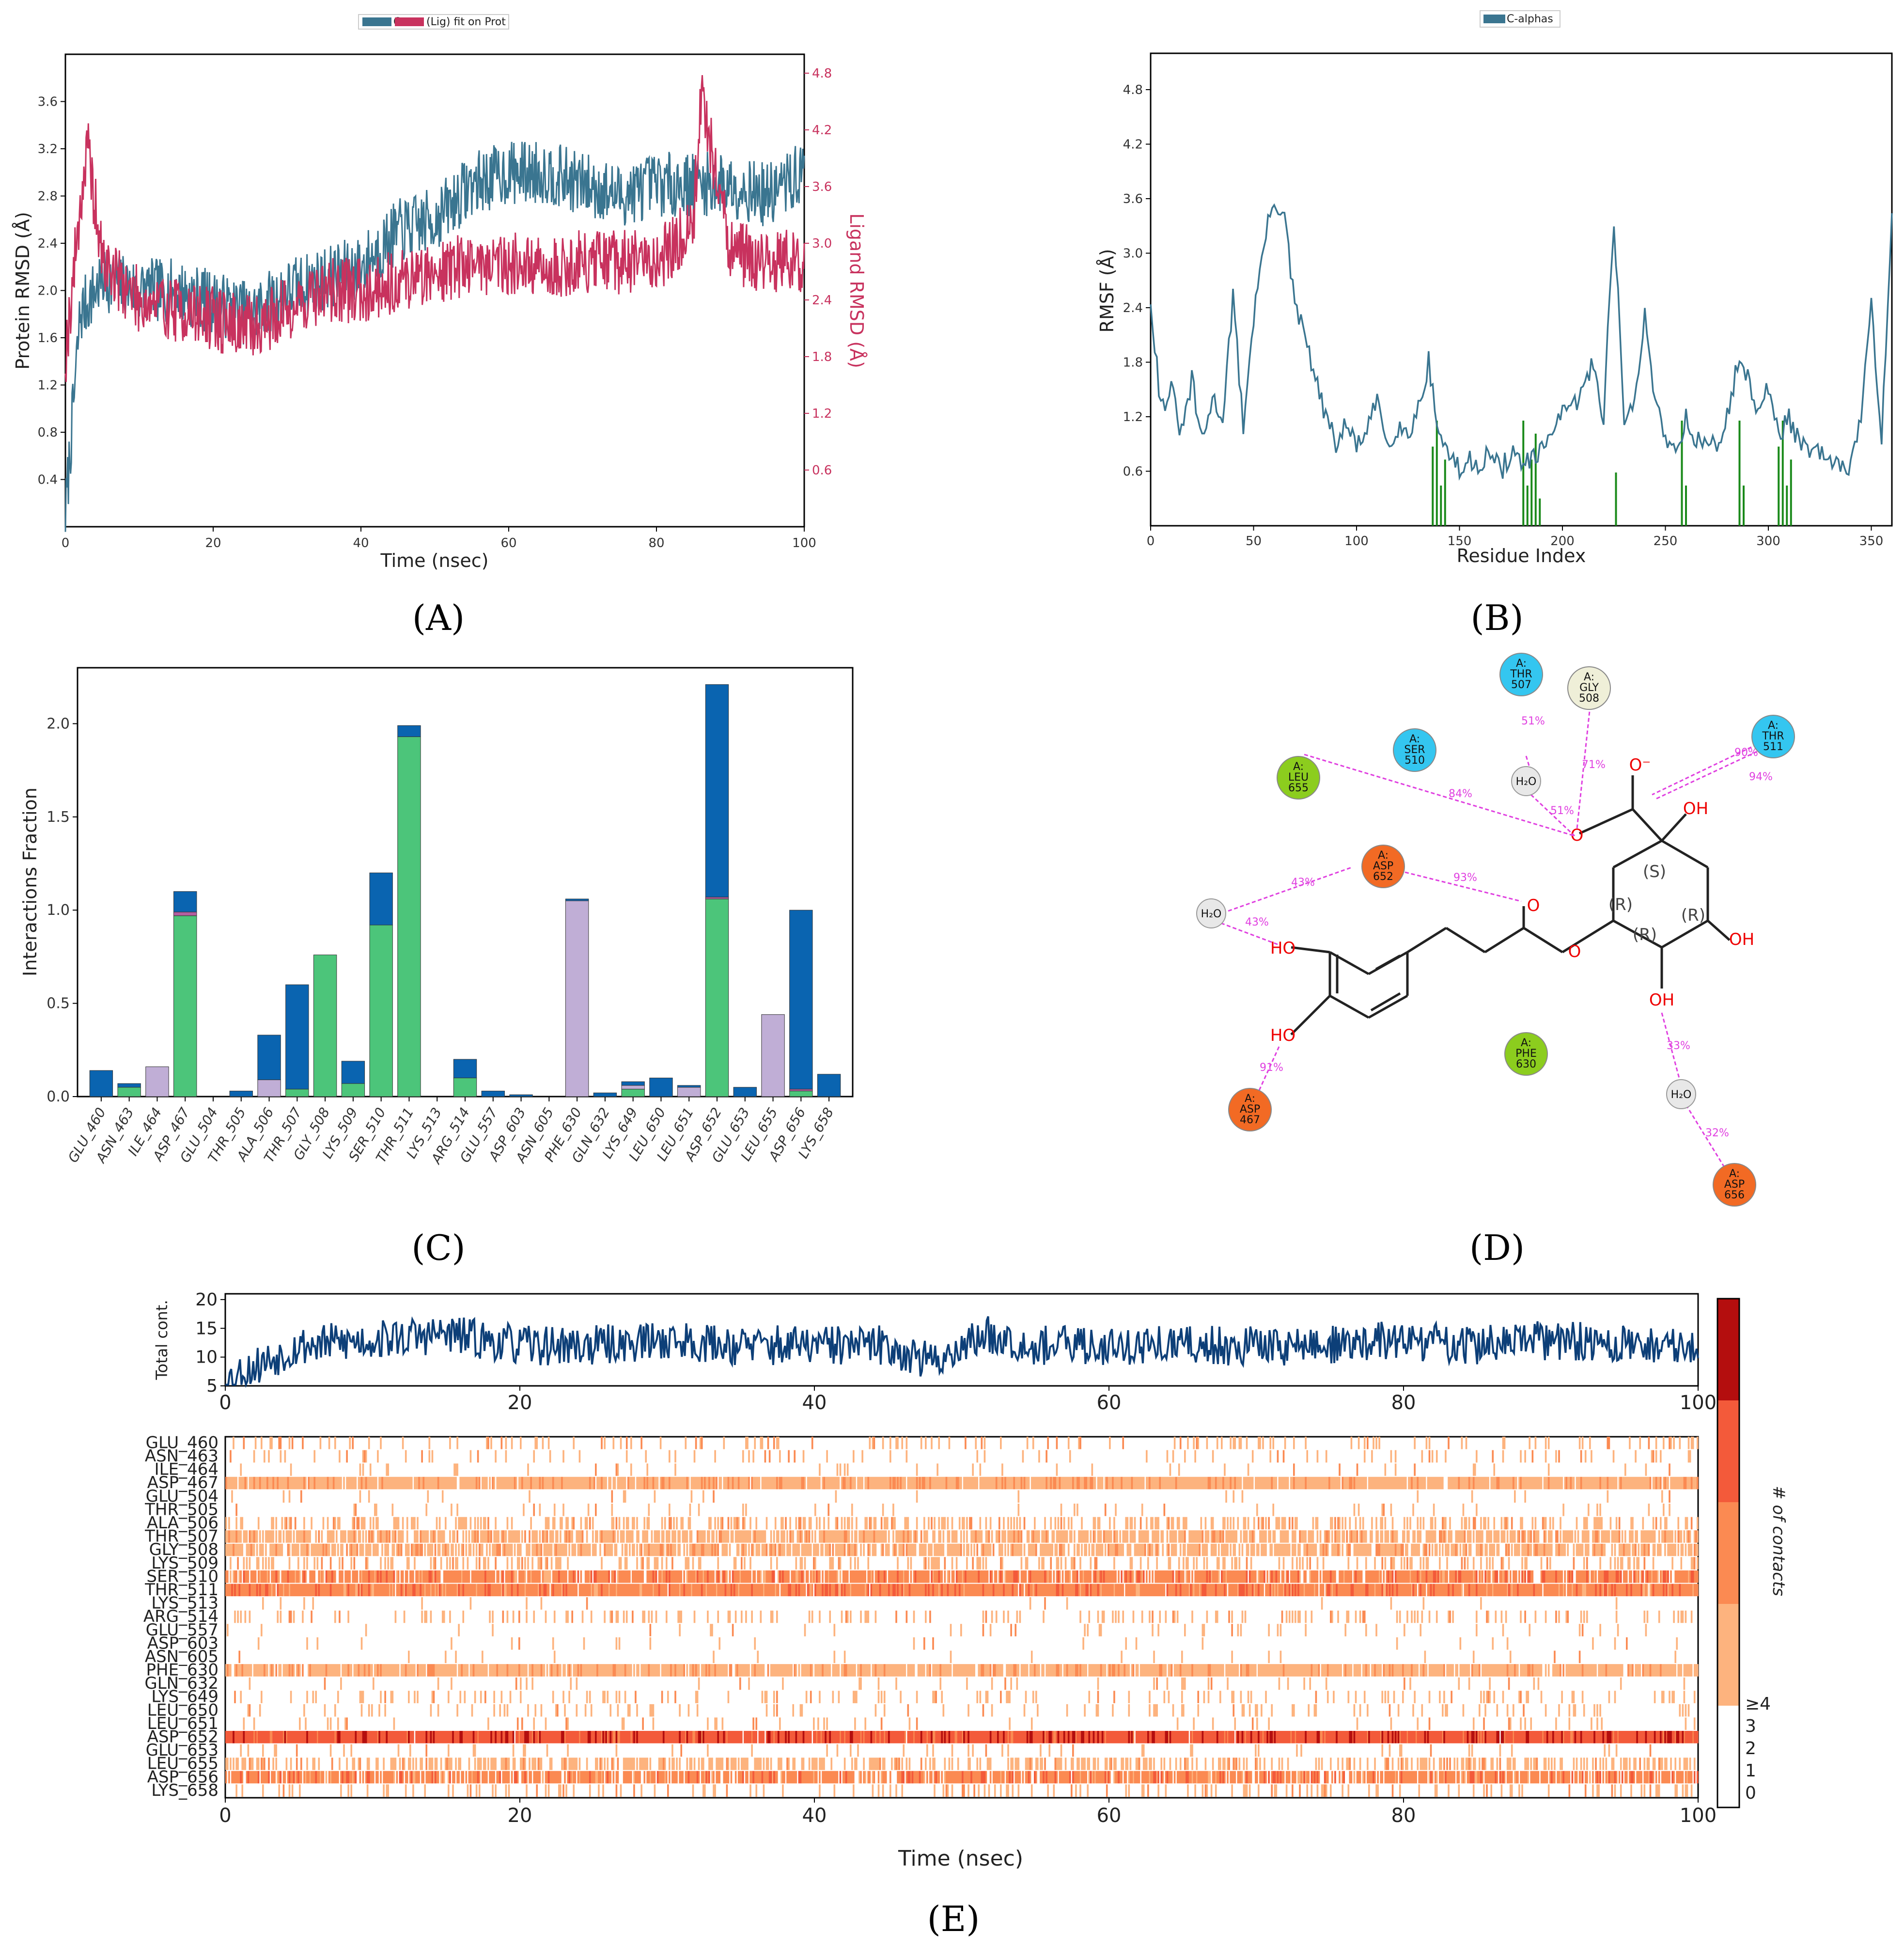 The image size is (1904, 1947). What do you see at coordinates (1530, 19) in the screenshot?
I see `legend-label-calpha: C-alphas` at bounding box center [1530, 19].